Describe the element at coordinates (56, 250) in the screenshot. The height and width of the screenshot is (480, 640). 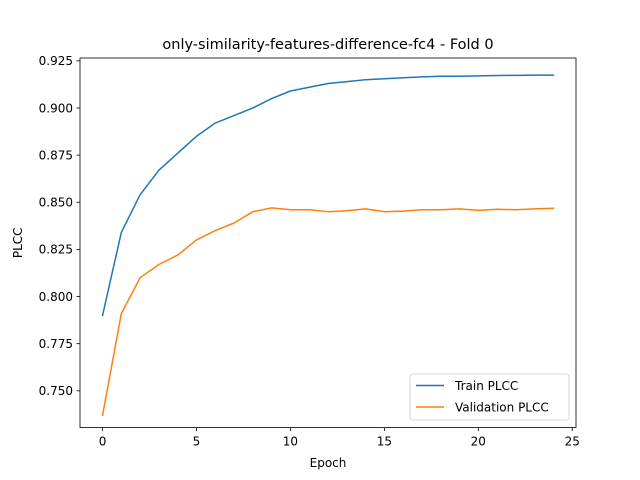
I see `y-tick-label: 0.825` at that location.